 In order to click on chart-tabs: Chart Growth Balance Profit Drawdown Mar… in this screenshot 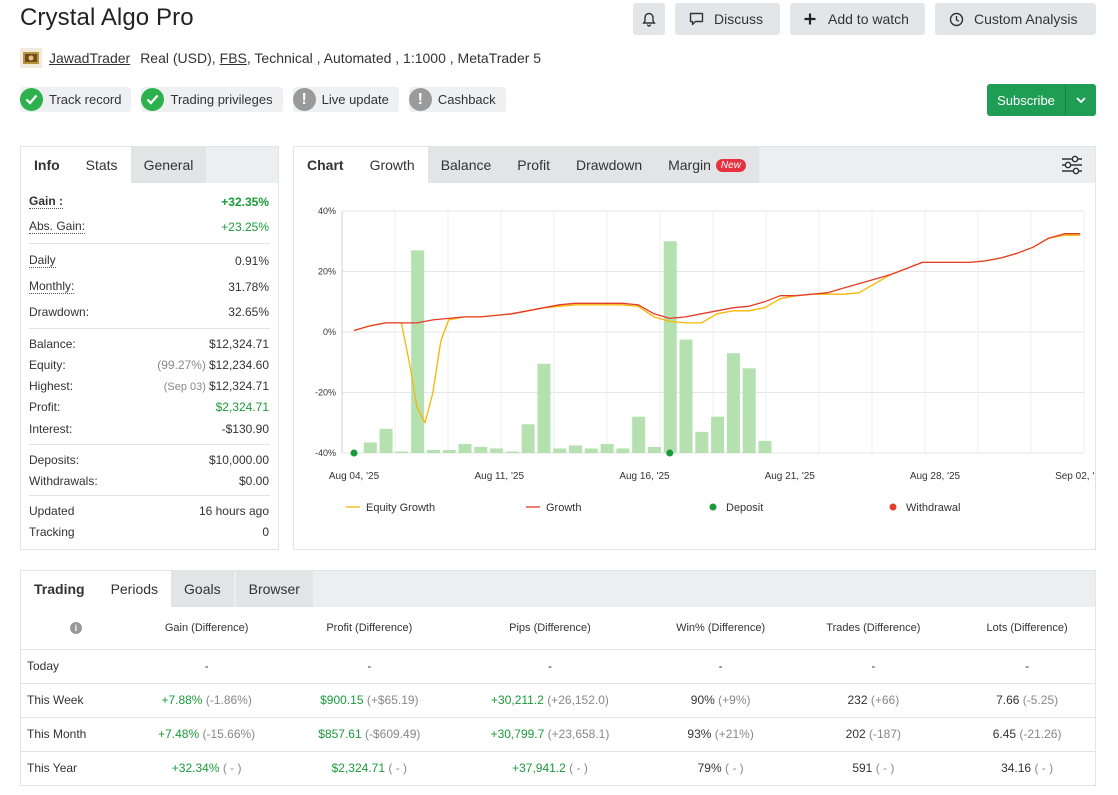, I will do `click(694, 165)`.